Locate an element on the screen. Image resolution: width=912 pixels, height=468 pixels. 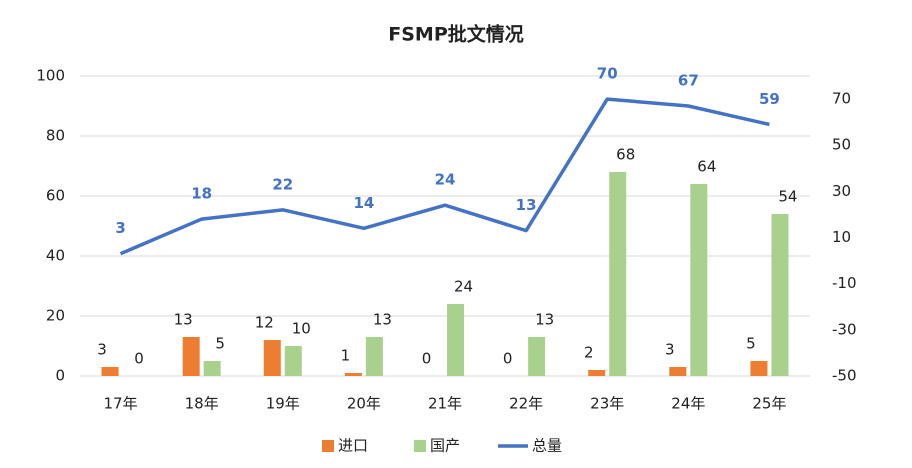
y2-tick-label: -30 is located at coordinates (844, 329).